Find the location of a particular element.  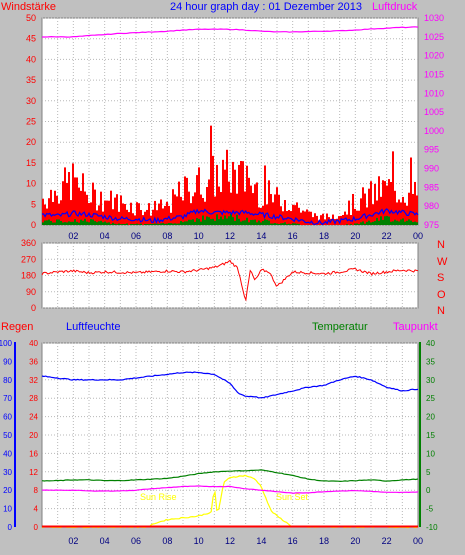

y-tick-label-right: 995 is located at coordinates (431, 150).